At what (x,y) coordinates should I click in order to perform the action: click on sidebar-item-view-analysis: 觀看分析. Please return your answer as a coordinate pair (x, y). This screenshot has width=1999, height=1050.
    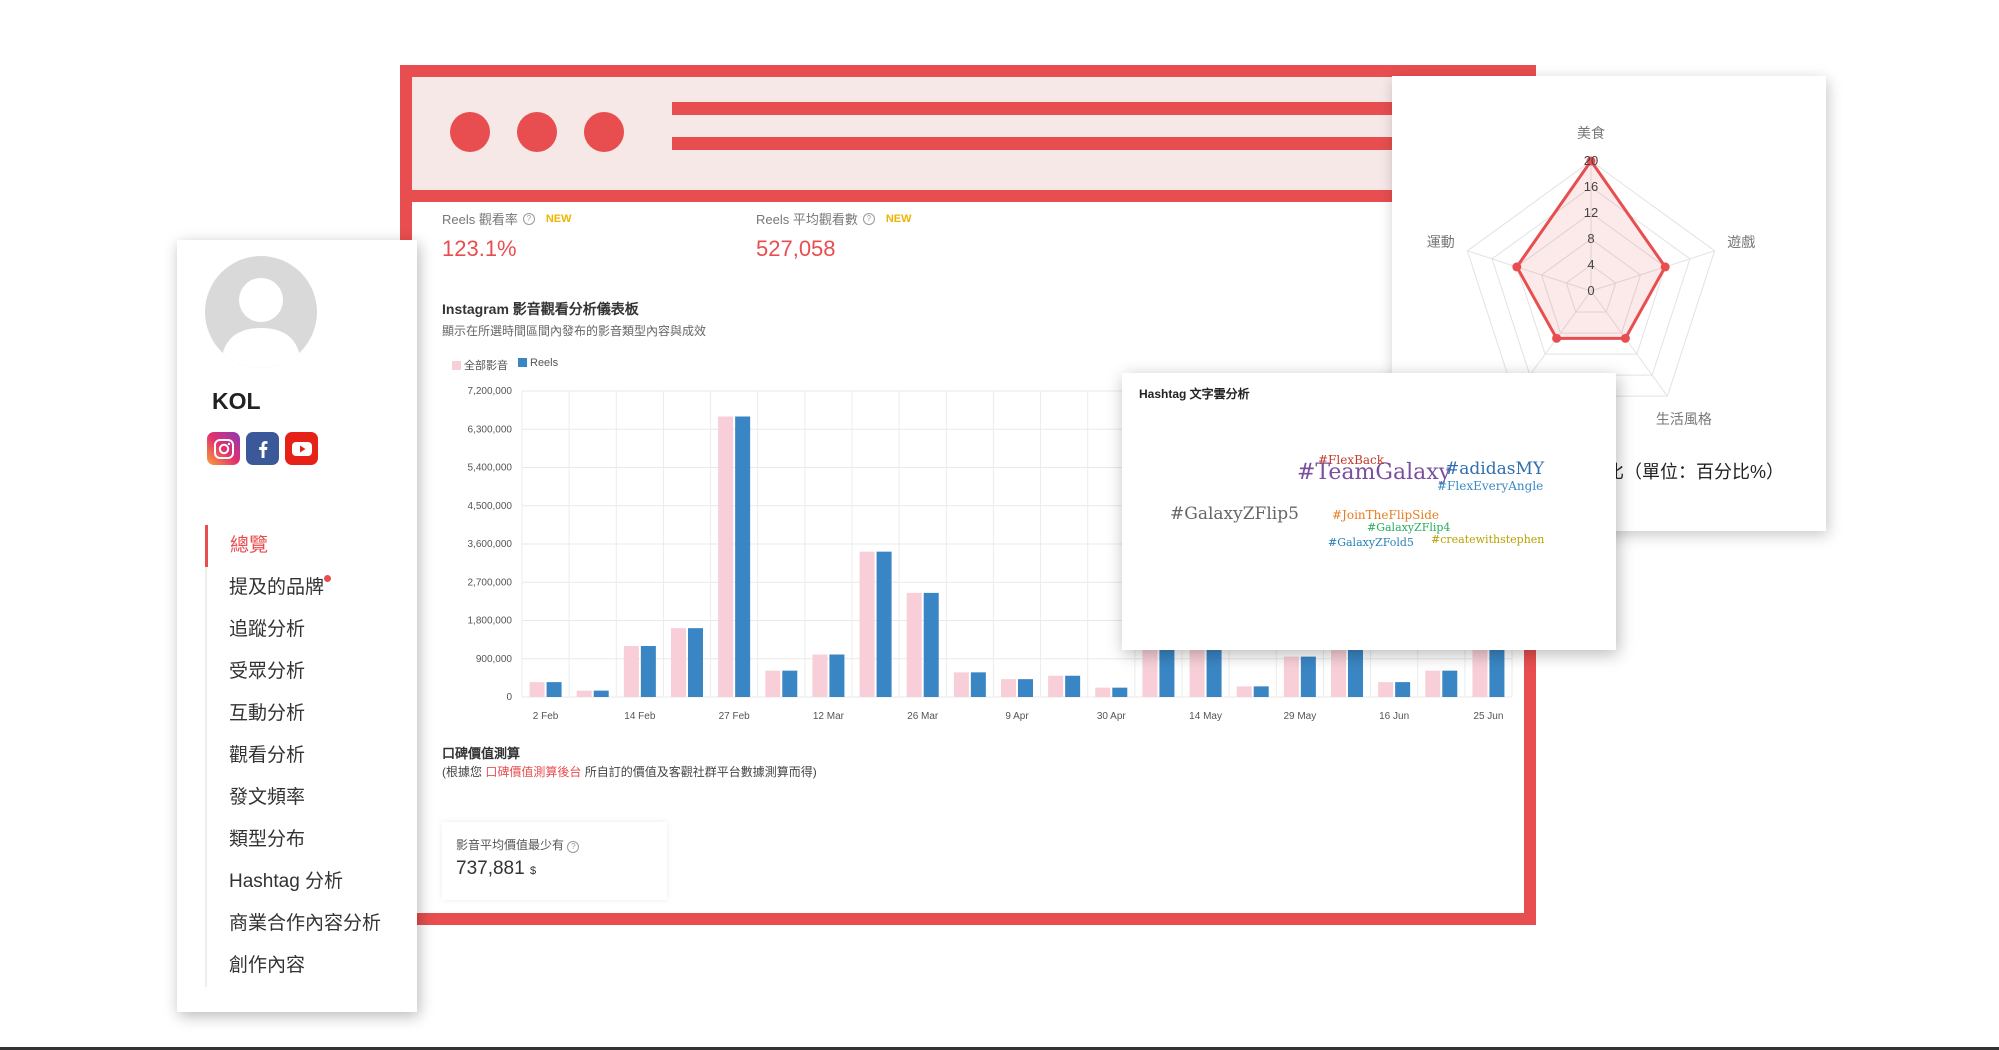
    Looking at the image, I should click on (267, 755).